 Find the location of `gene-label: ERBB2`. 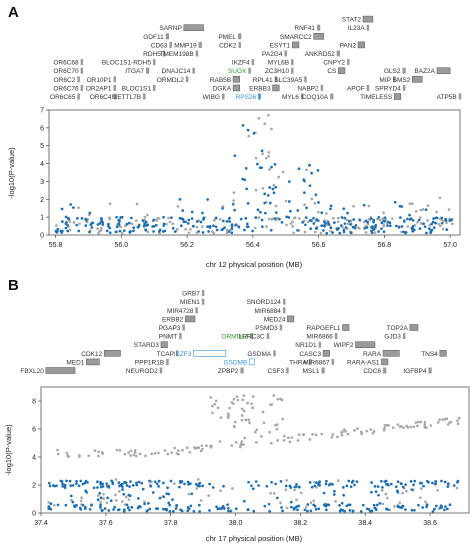

gene-label: ERBB2 is located at coordinates (173, 319).